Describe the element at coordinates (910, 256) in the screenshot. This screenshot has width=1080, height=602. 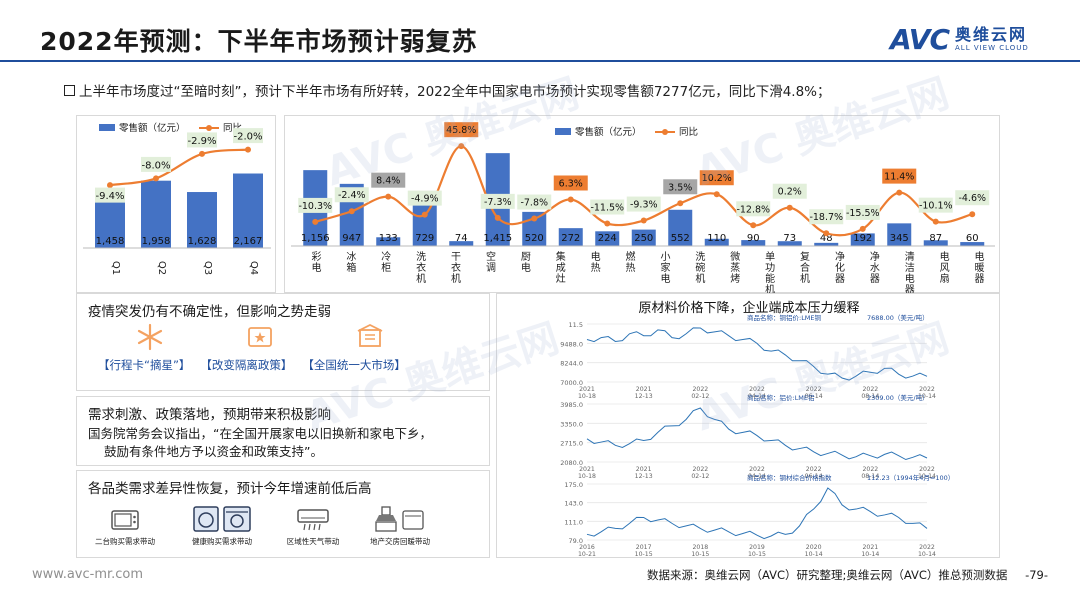
I see `c-axis-label-char: 清` at that location.